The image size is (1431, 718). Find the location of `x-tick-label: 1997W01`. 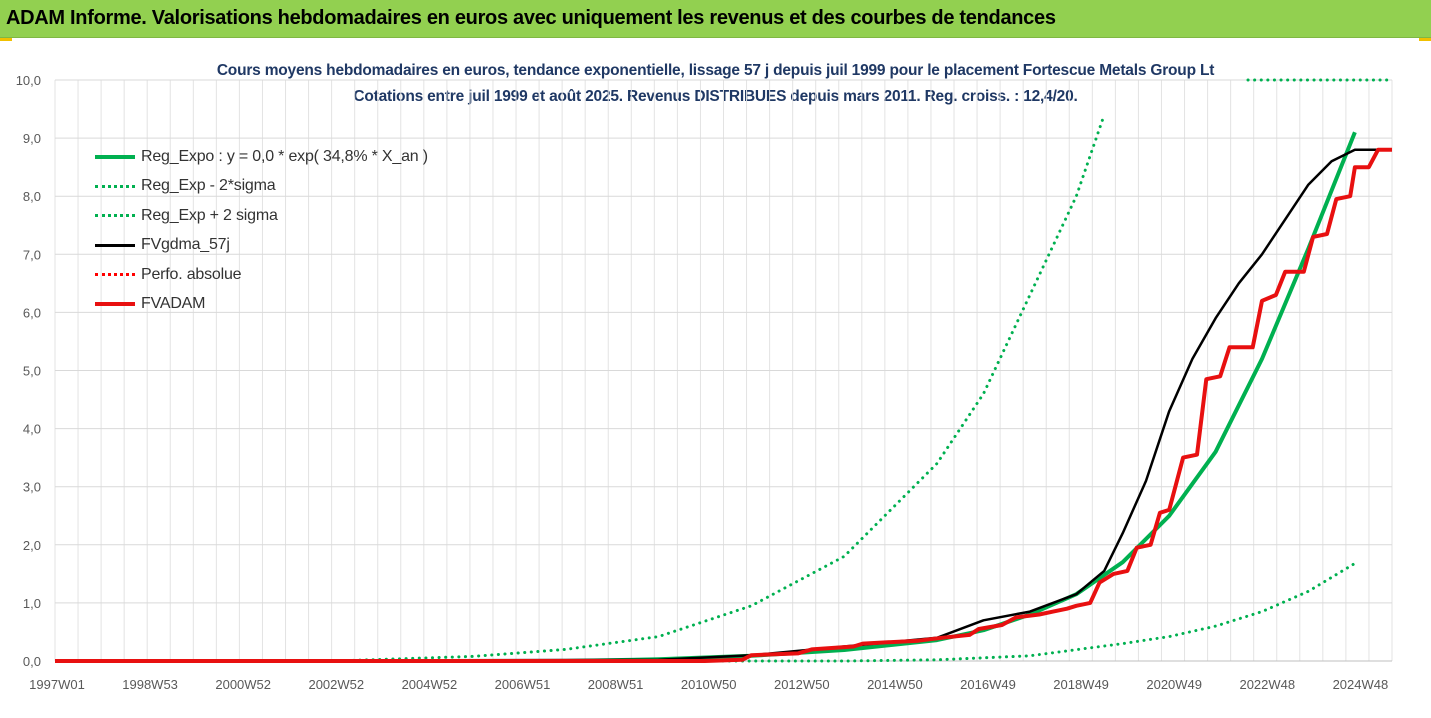

x-tick-label: 1997W01 is located at coordinates (57, 684).